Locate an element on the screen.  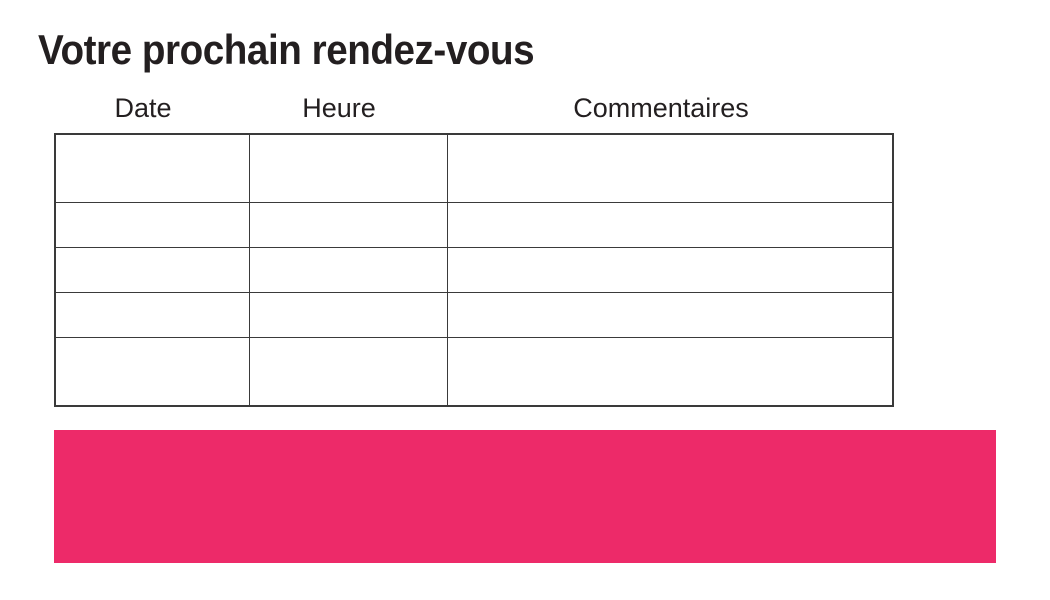
column-header-commentaires: Commentaires is located at coordinates (661, 108).